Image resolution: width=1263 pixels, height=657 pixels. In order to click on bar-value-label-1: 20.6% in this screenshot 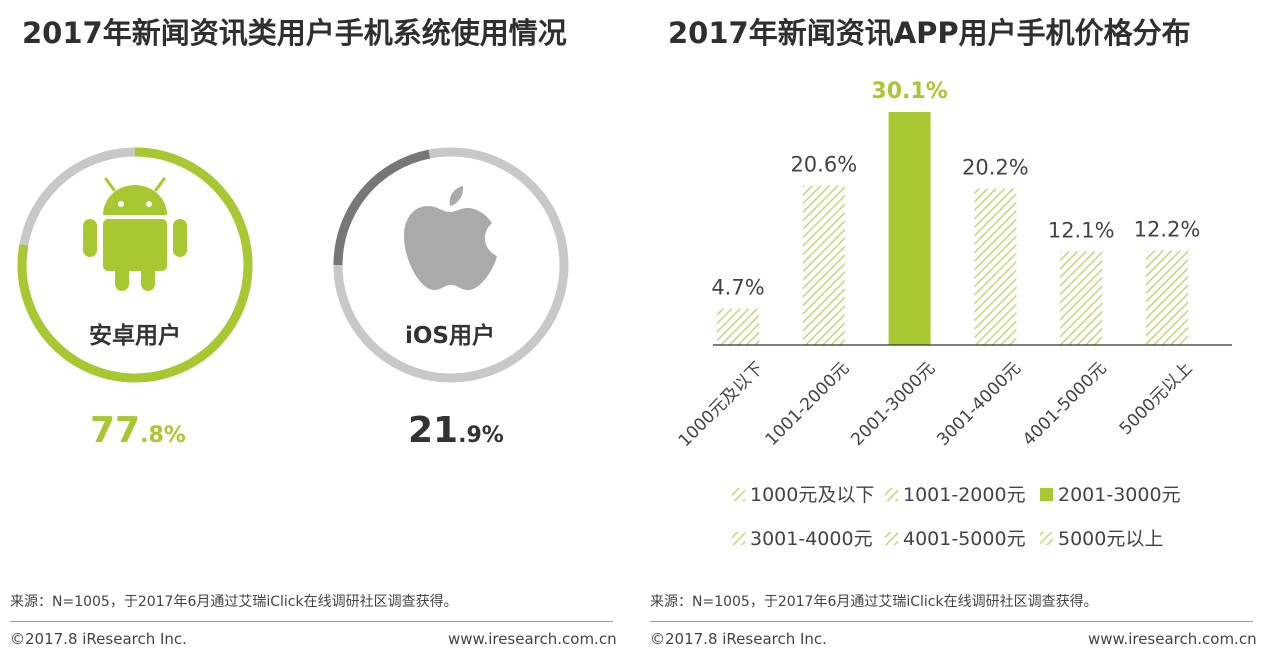, I will do `click(823, 165)`.